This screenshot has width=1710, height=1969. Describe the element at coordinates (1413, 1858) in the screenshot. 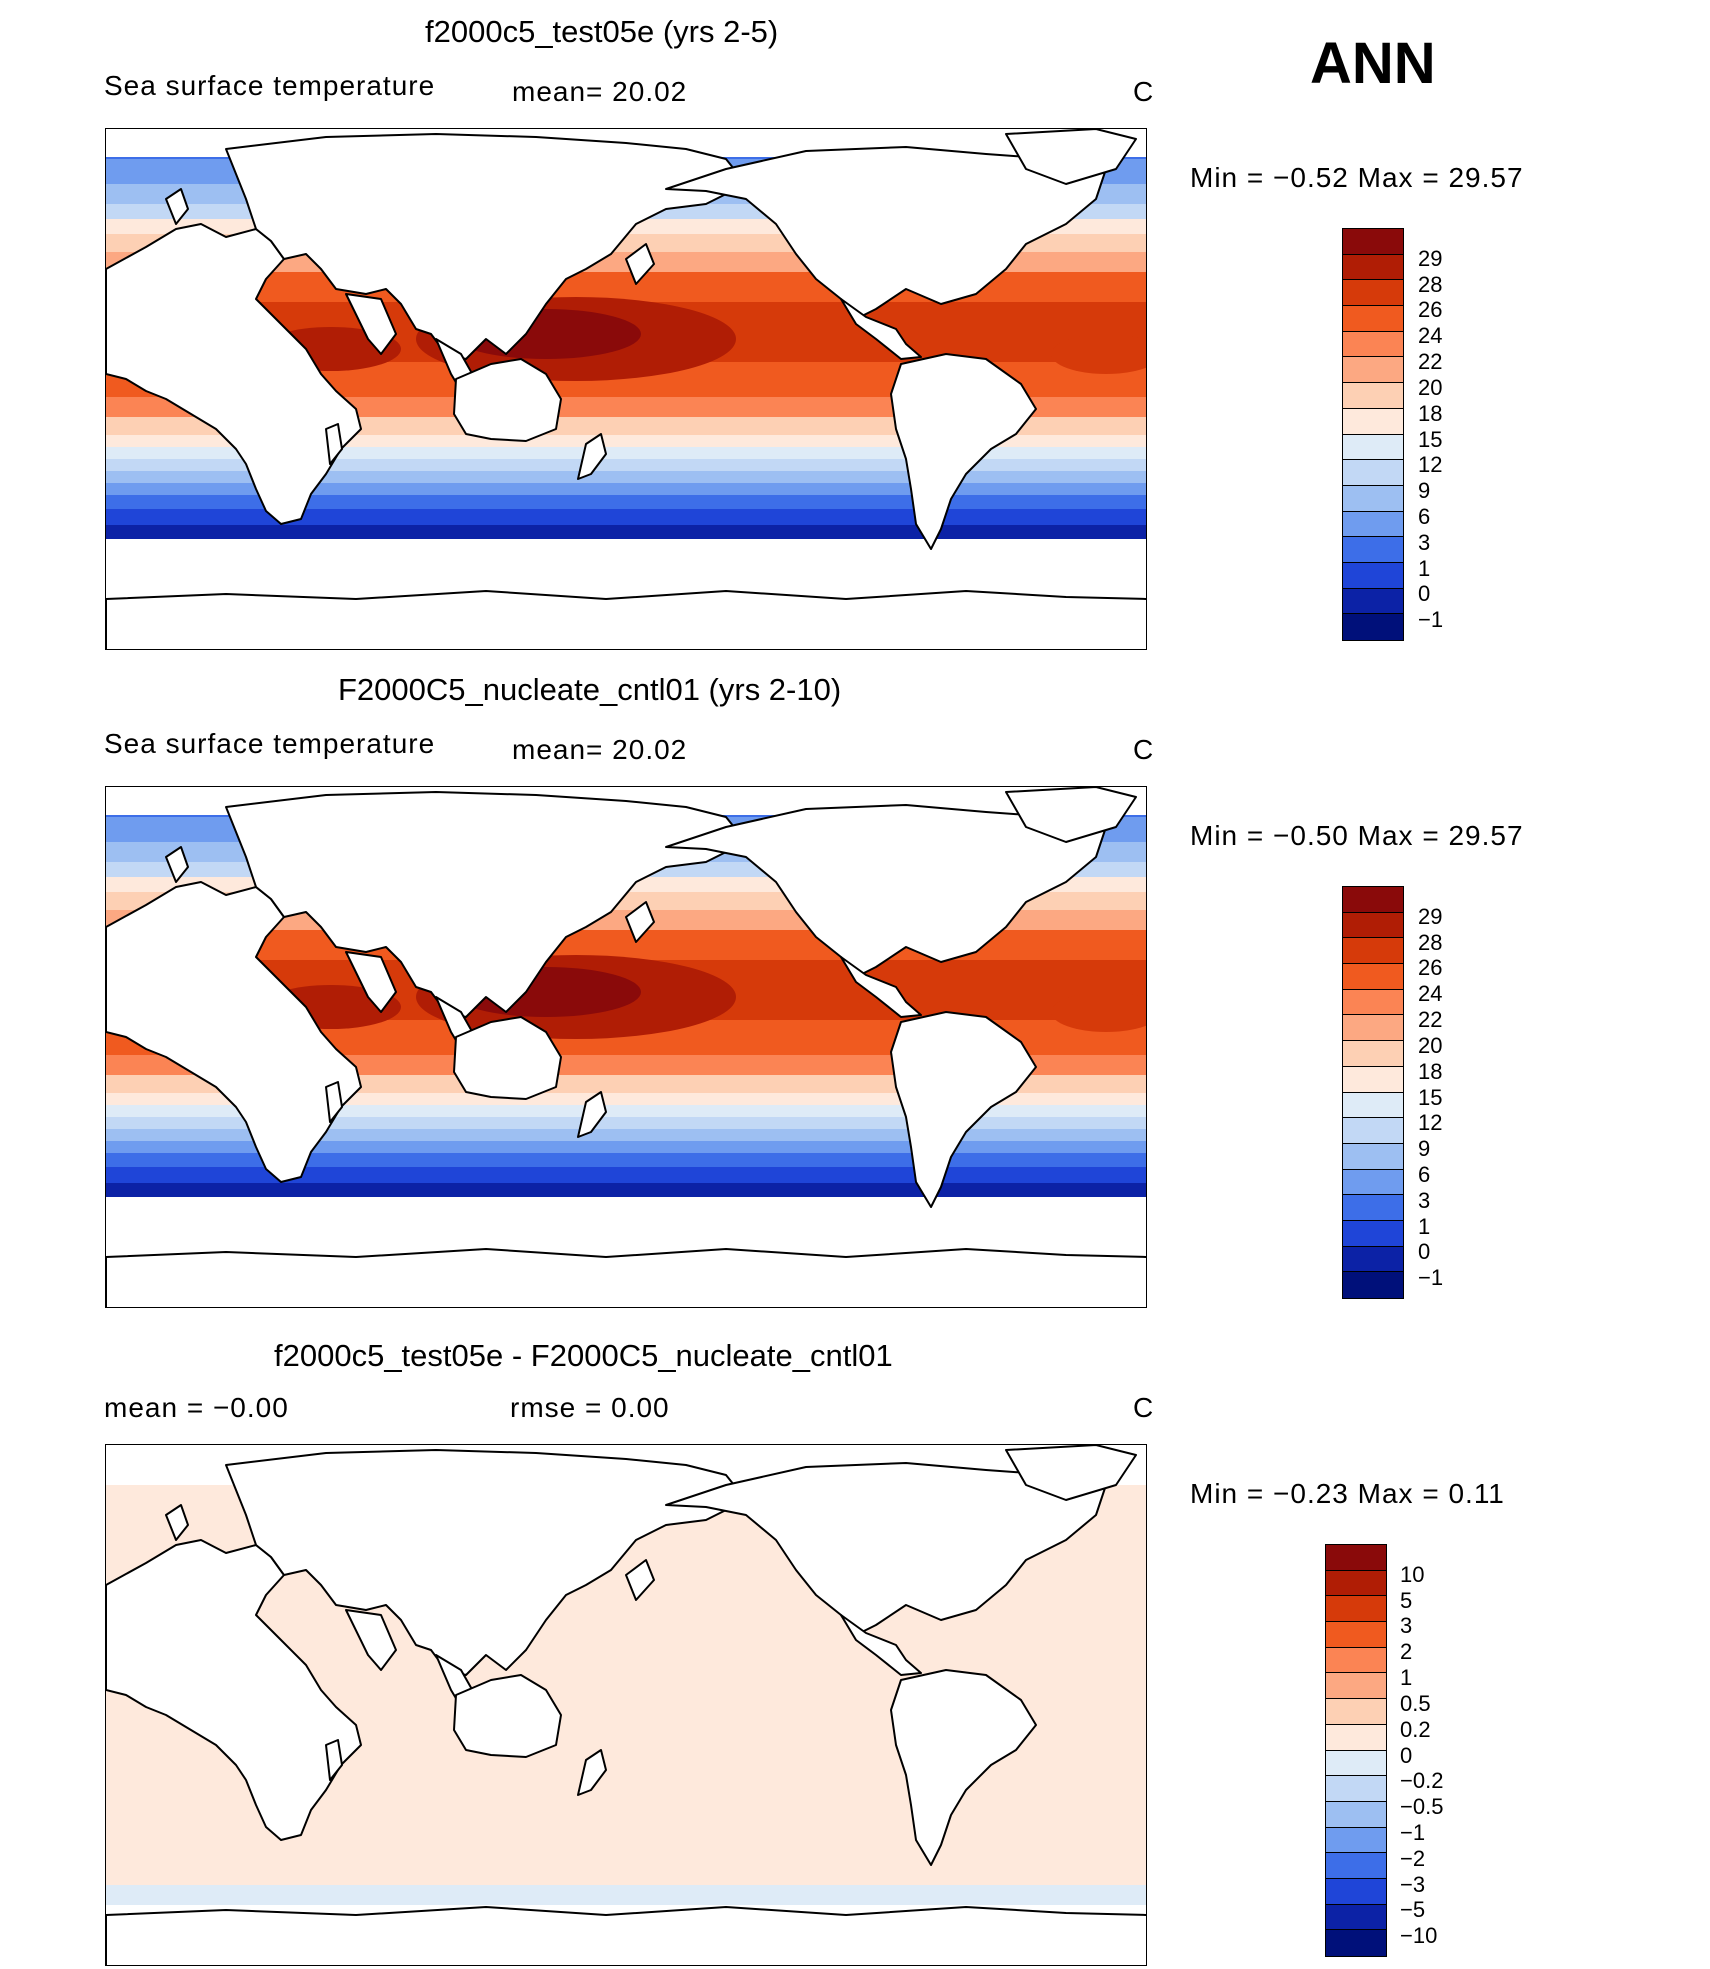

I see `colorbar-tick-label: −2` at that location.